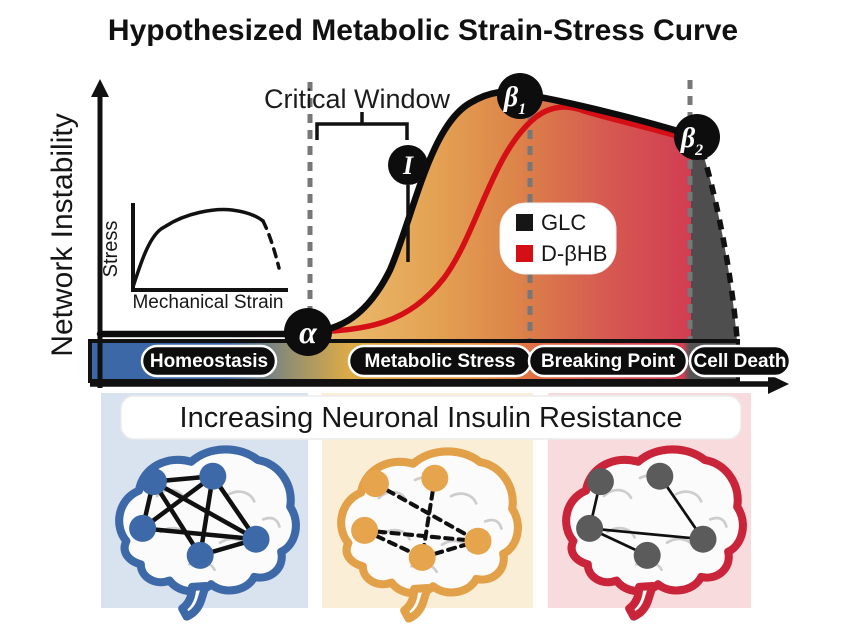 This screenshot has width=845, height=628. What do you see at coordinates (574, 253) in the screenshot?
I see `legend-label-dbhb: D-βHB` at bounding box center [574, 253].